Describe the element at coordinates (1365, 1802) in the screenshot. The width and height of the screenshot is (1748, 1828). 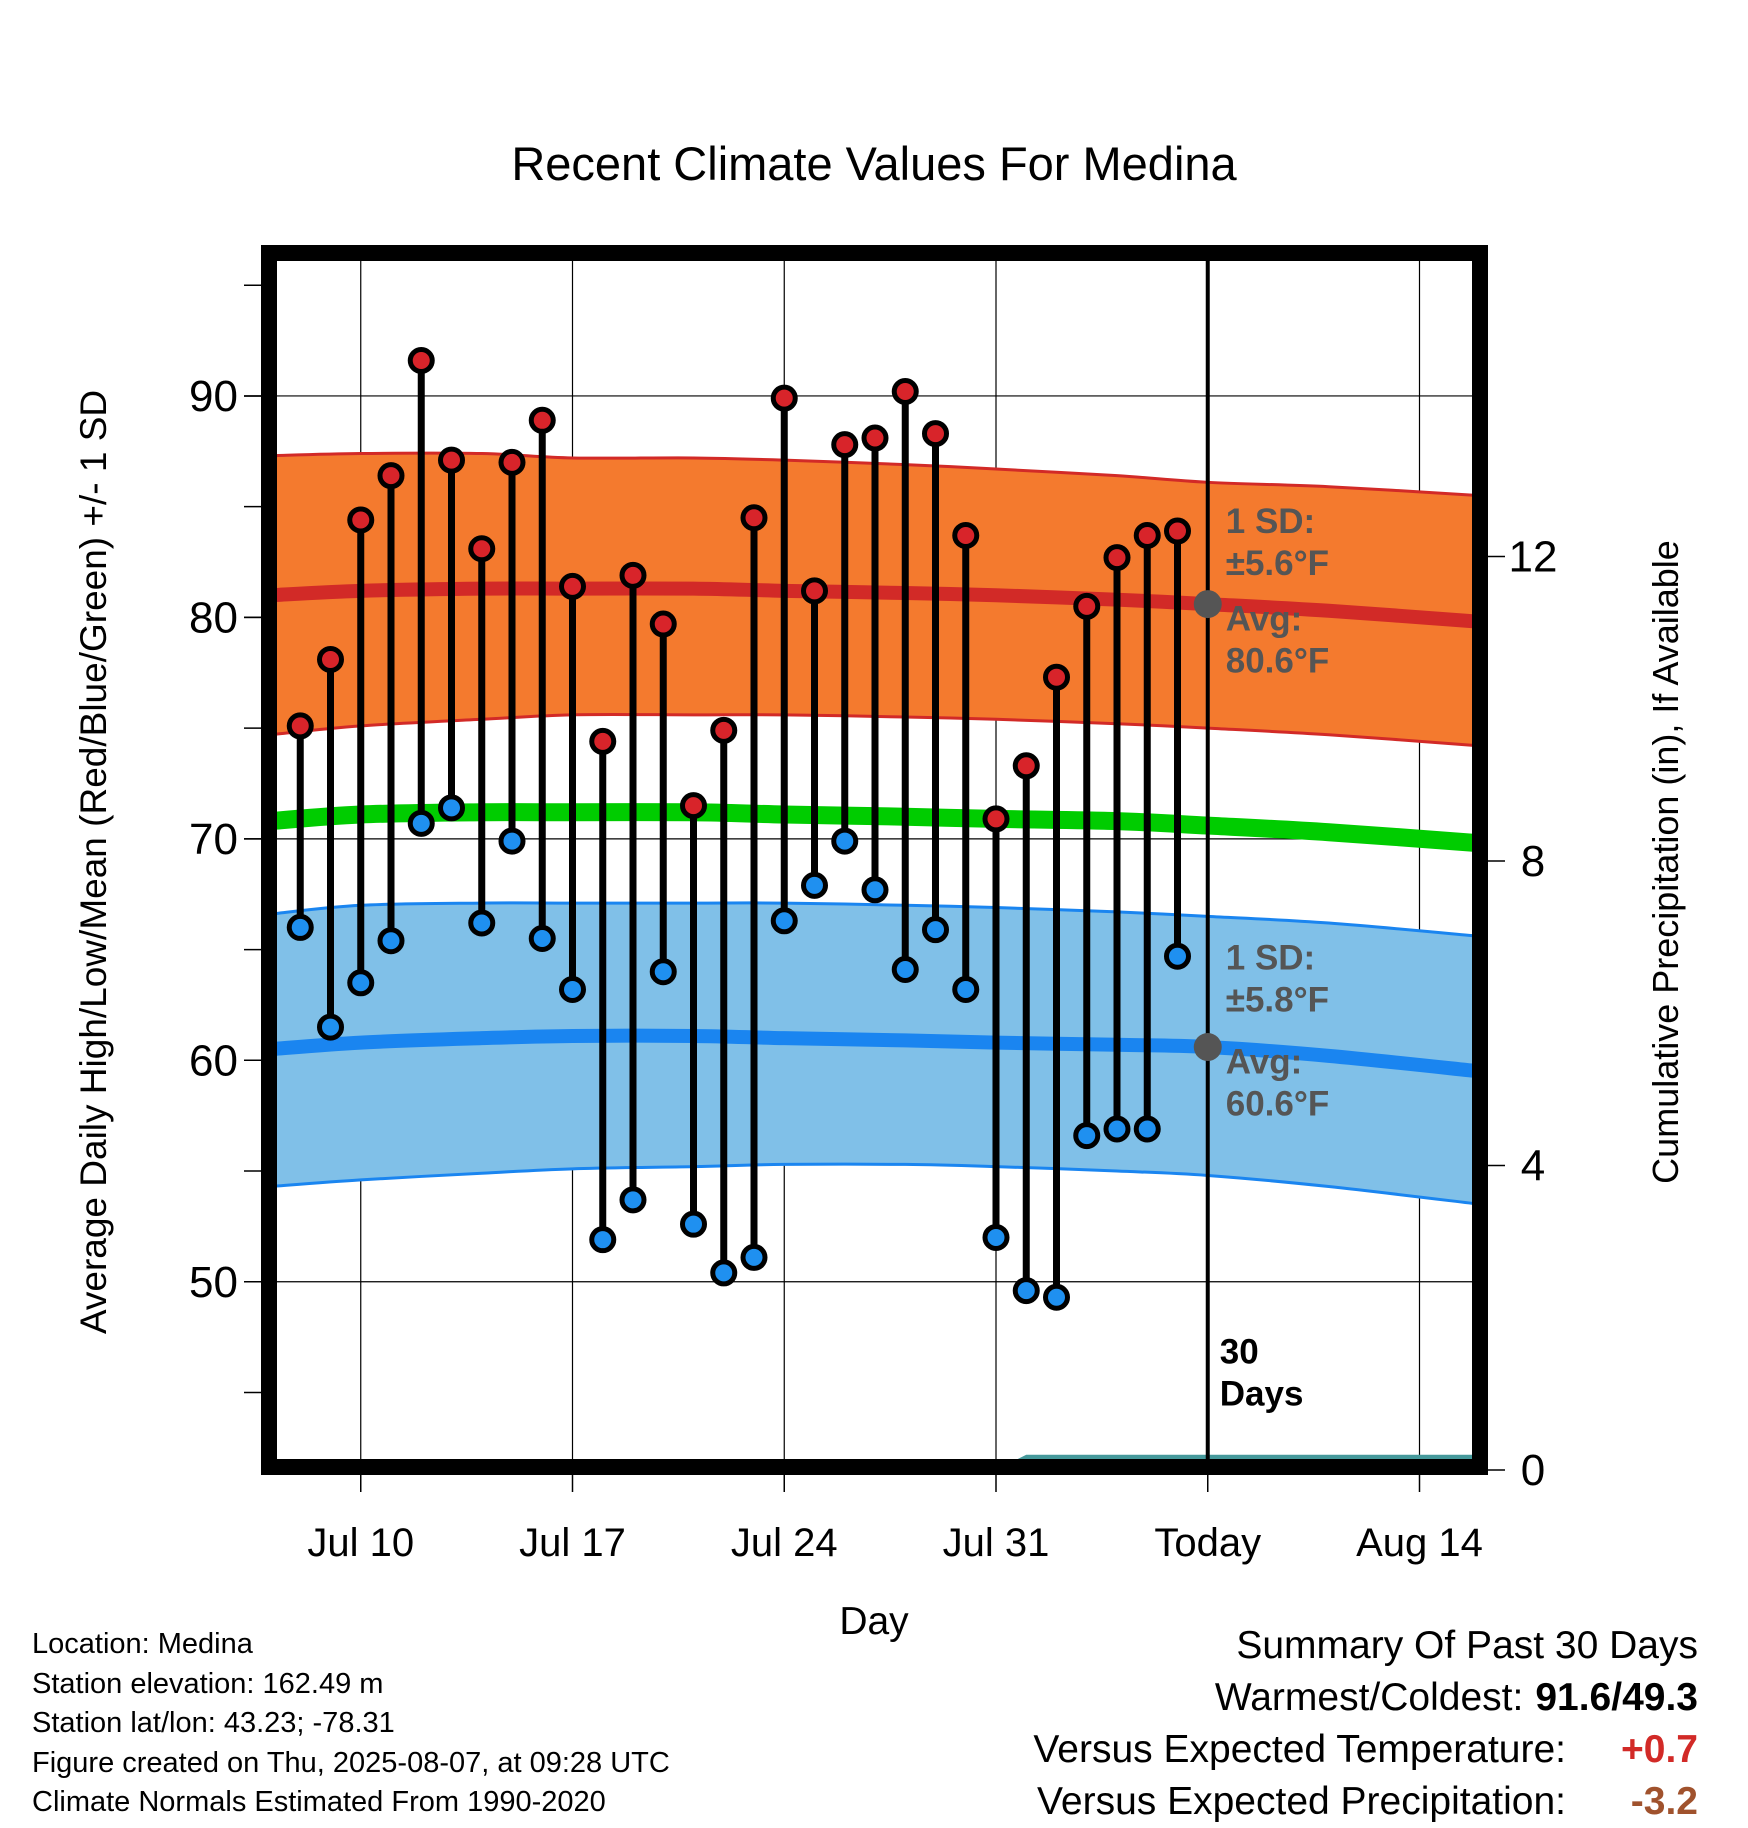
I see `summary-precip-row: Versus Expected Precipitation: -3.2` at that location.